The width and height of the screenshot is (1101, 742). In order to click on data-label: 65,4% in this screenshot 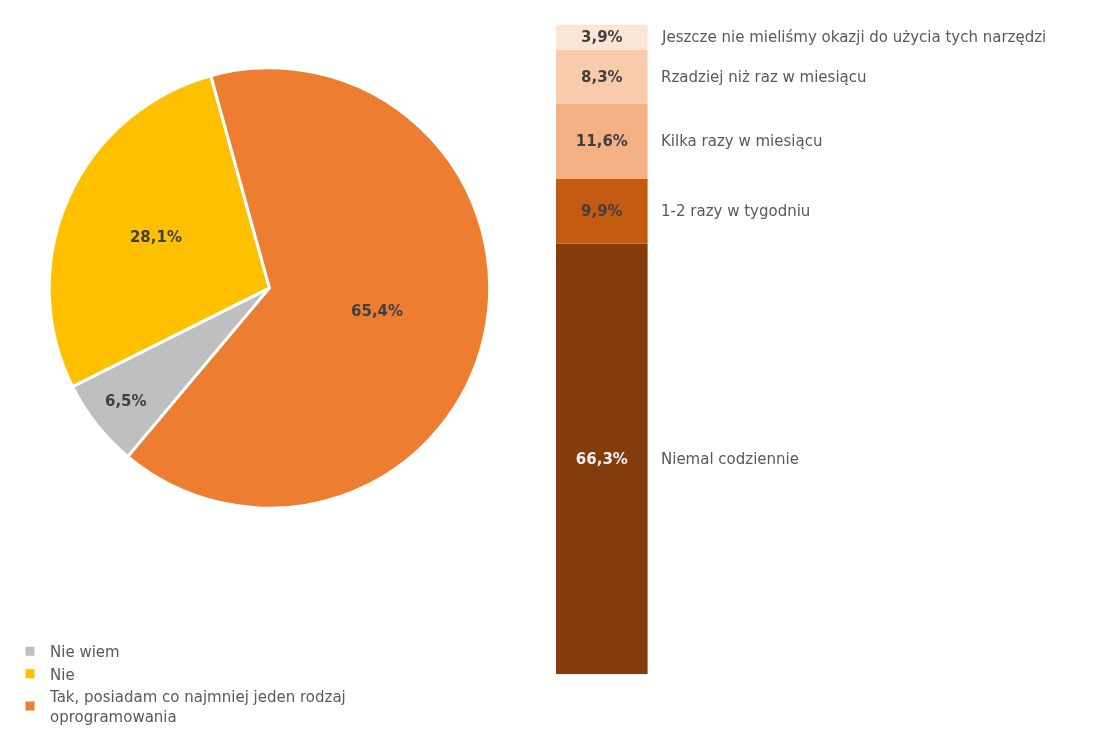, I will do `click(377, 311)`.